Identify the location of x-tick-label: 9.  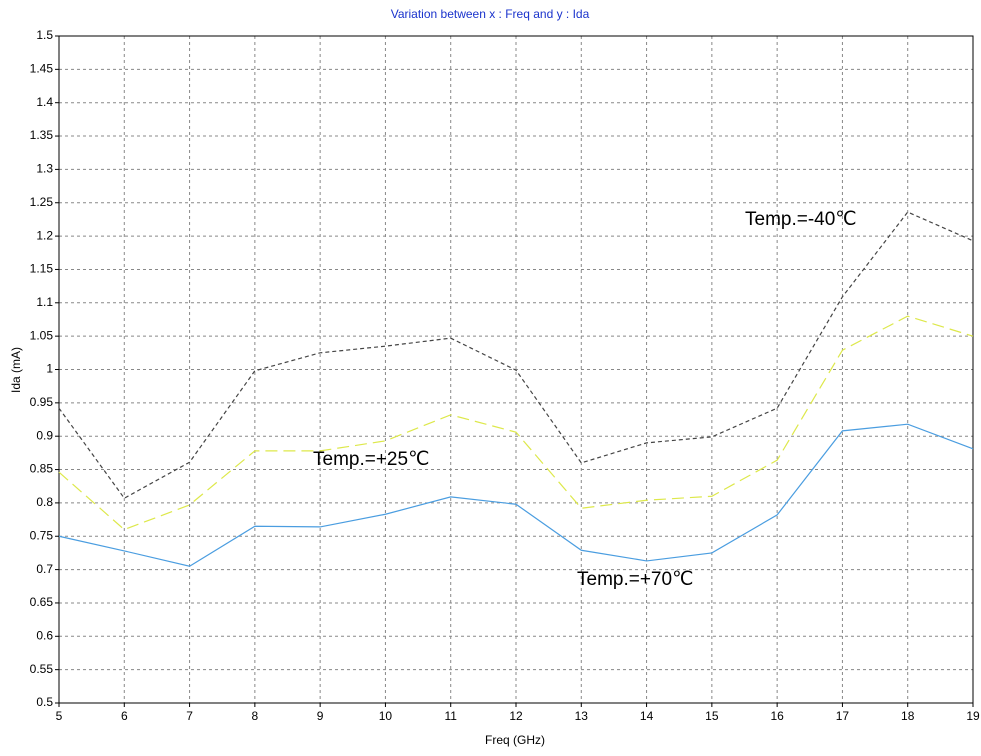
(320, 716).